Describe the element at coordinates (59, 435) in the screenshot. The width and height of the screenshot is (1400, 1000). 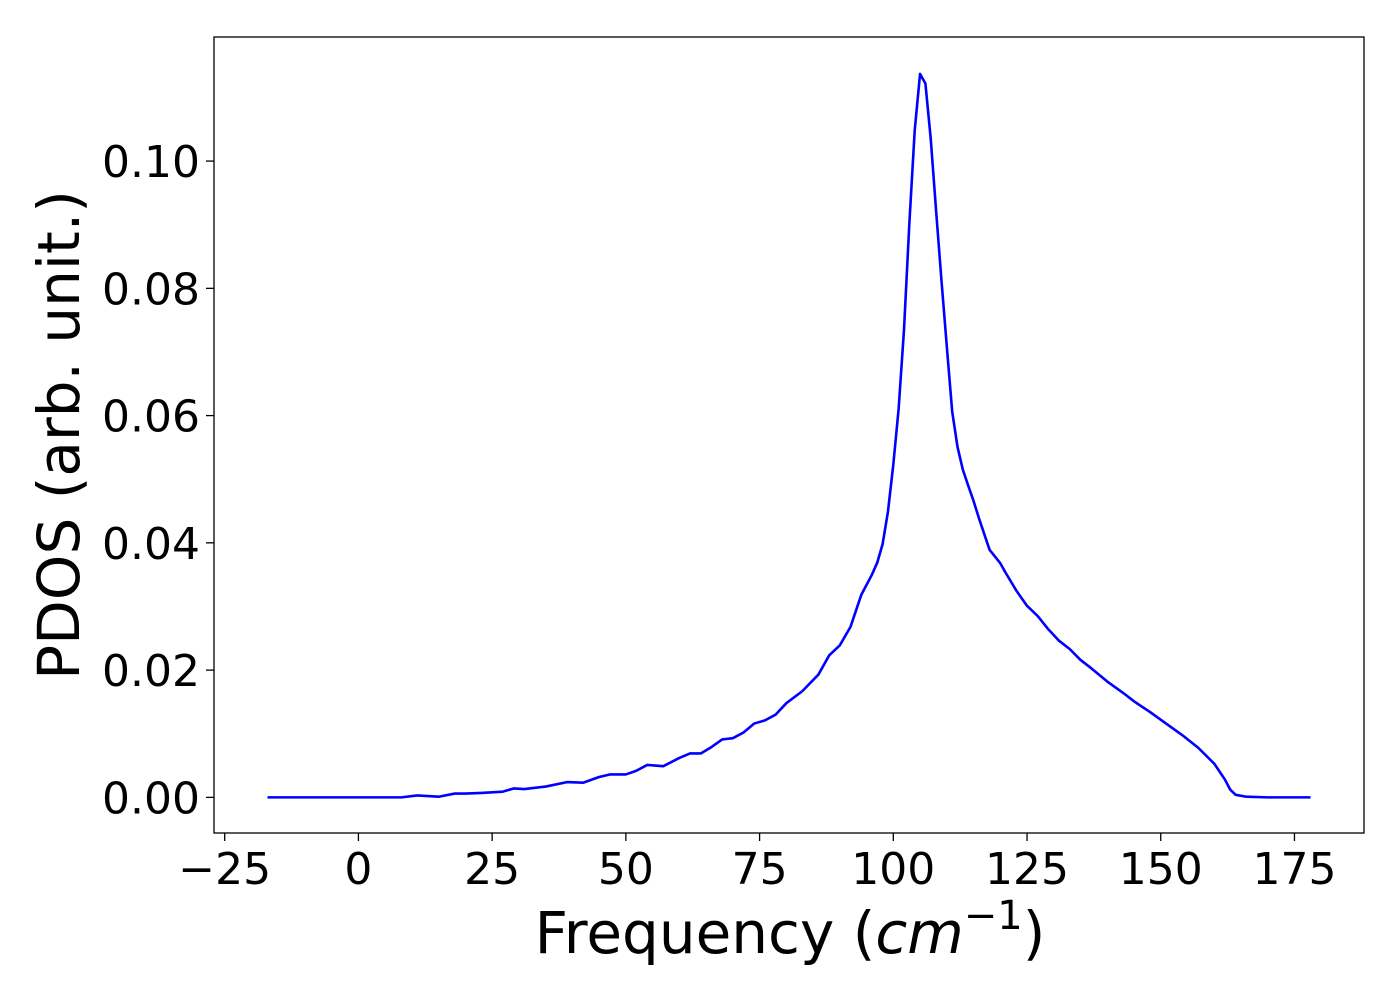
I see `y-axis-label: PDOS (arb. unit.)` at that location.